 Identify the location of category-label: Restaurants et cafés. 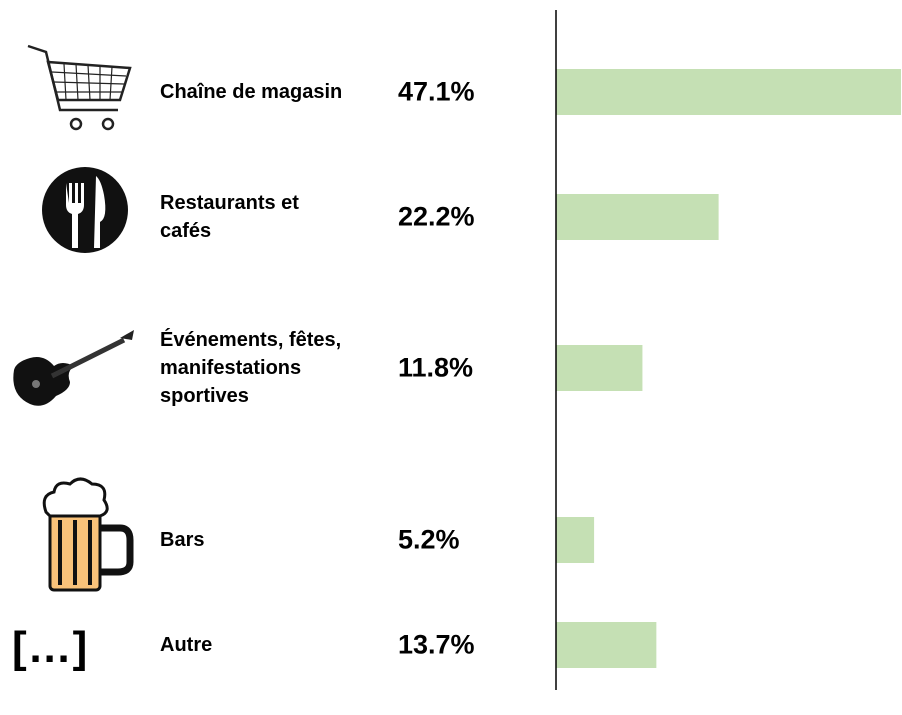
(229, 217).